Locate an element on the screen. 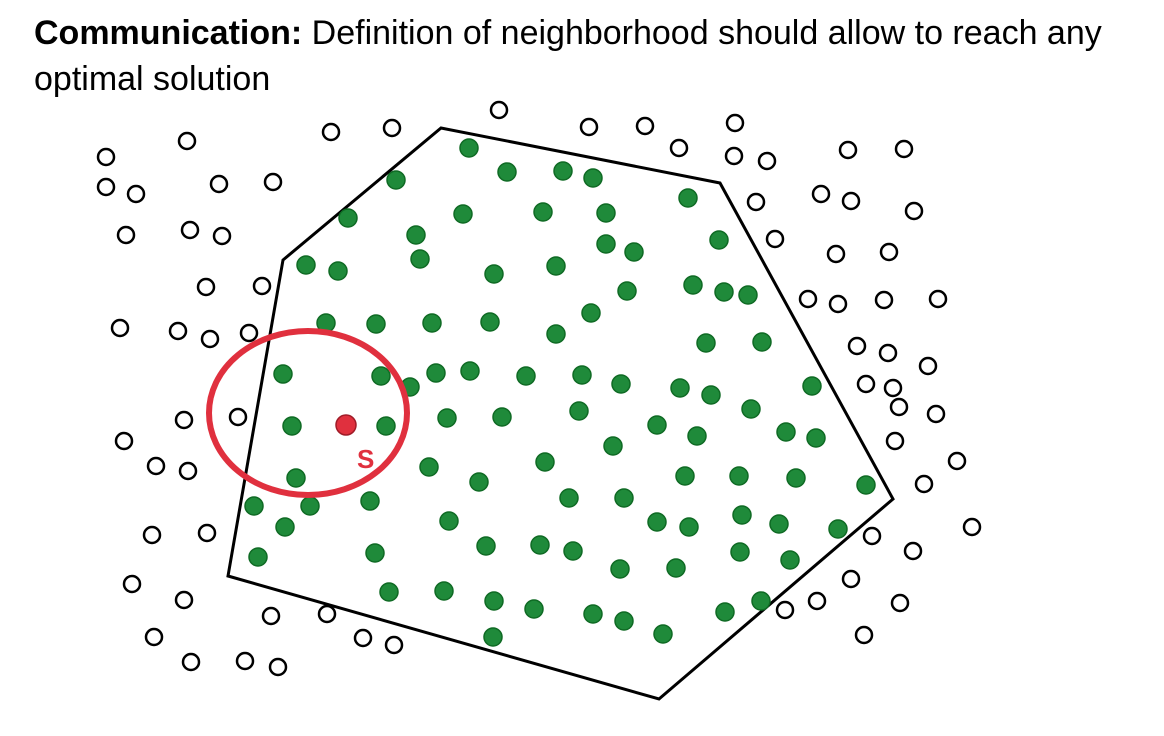 The width and height of the screenshot is (1164, 736). current-solution-label: S is located at coordinates (365, 459).